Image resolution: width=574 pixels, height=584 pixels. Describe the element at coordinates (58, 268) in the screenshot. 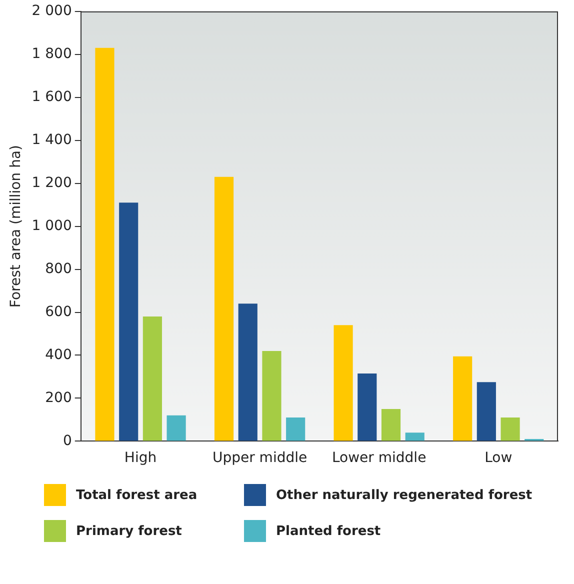

I see `y-tick-label: 800` at that location.